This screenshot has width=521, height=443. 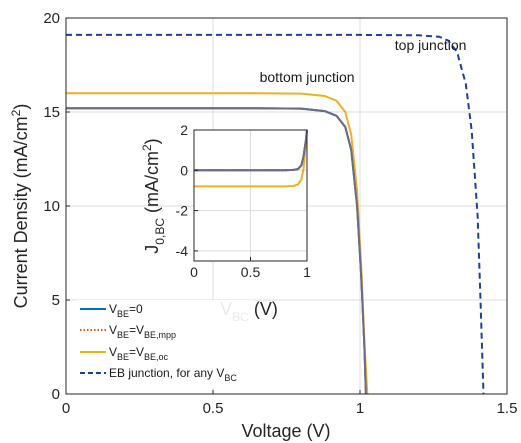 I want to click on y-tick-label: 15, so click(x=51, y=112).